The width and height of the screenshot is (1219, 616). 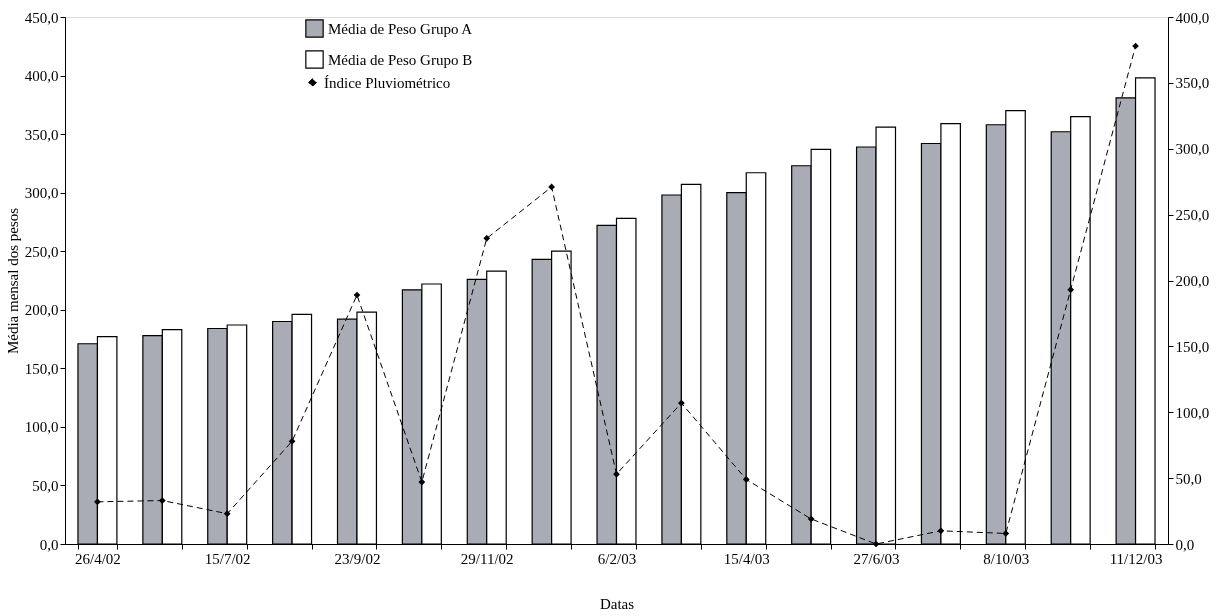 I want to click on y-tick-label: 400,0, so click(x=41, y=76).